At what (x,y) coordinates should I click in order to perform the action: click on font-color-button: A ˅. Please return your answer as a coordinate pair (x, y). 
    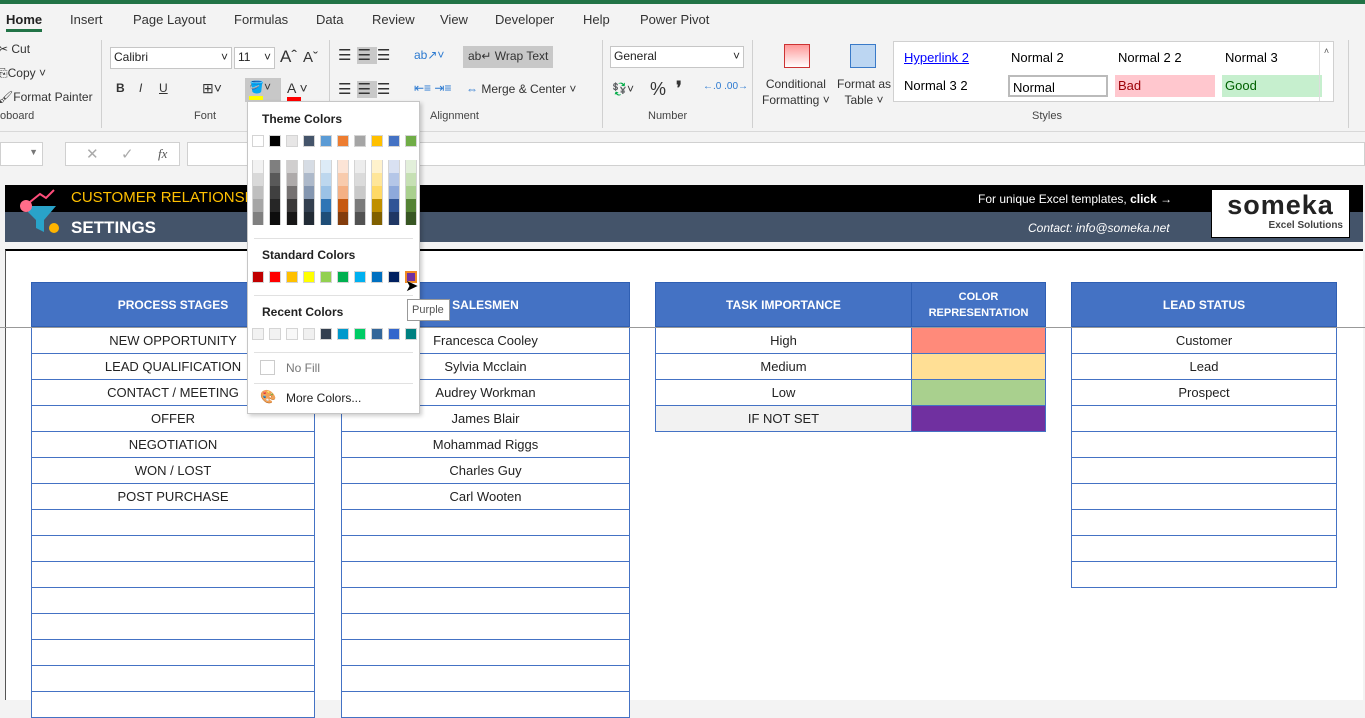
    Looking at the image, I should click on (297, 90).